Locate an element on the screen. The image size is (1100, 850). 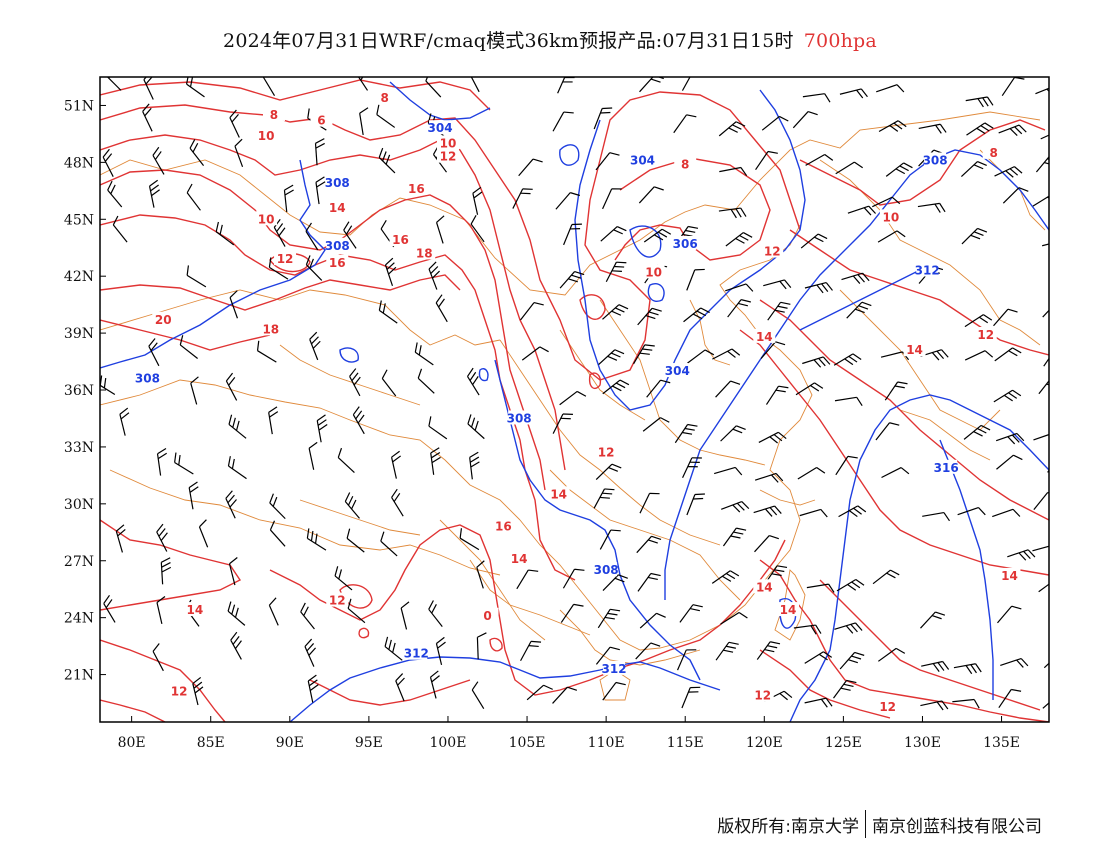
lat-tick-label: 39N is located at coordinates (79, 334).